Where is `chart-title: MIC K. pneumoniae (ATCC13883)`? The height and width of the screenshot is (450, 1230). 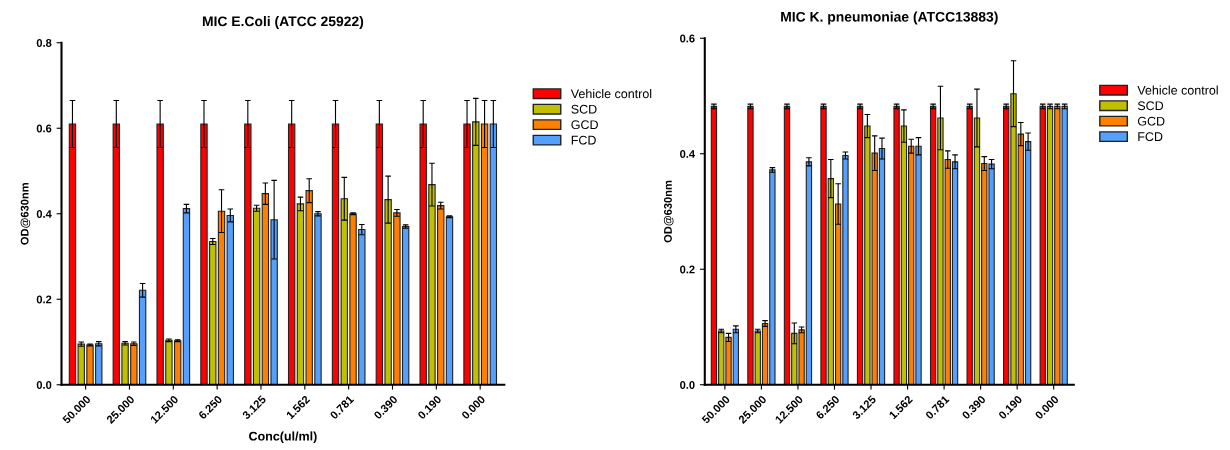
chart-title: MIC K. pneumoniae (ATCC13883) is located at coordinates (889, 18).